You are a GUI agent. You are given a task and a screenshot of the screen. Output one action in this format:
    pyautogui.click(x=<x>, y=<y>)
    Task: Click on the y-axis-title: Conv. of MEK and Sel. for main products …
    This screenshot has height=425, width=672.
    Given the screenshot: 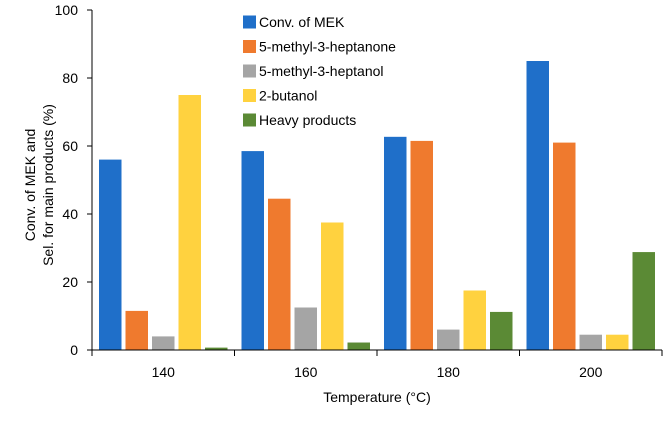 What is the action you would take?
    pyautogui.click(x=39, y=185)
    